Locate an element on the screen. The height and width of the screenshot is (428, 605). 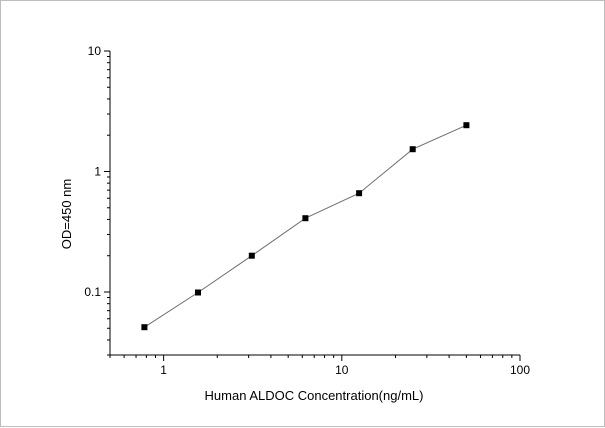
y-tick-label: 0.1 is located at coordinates (92, 292).